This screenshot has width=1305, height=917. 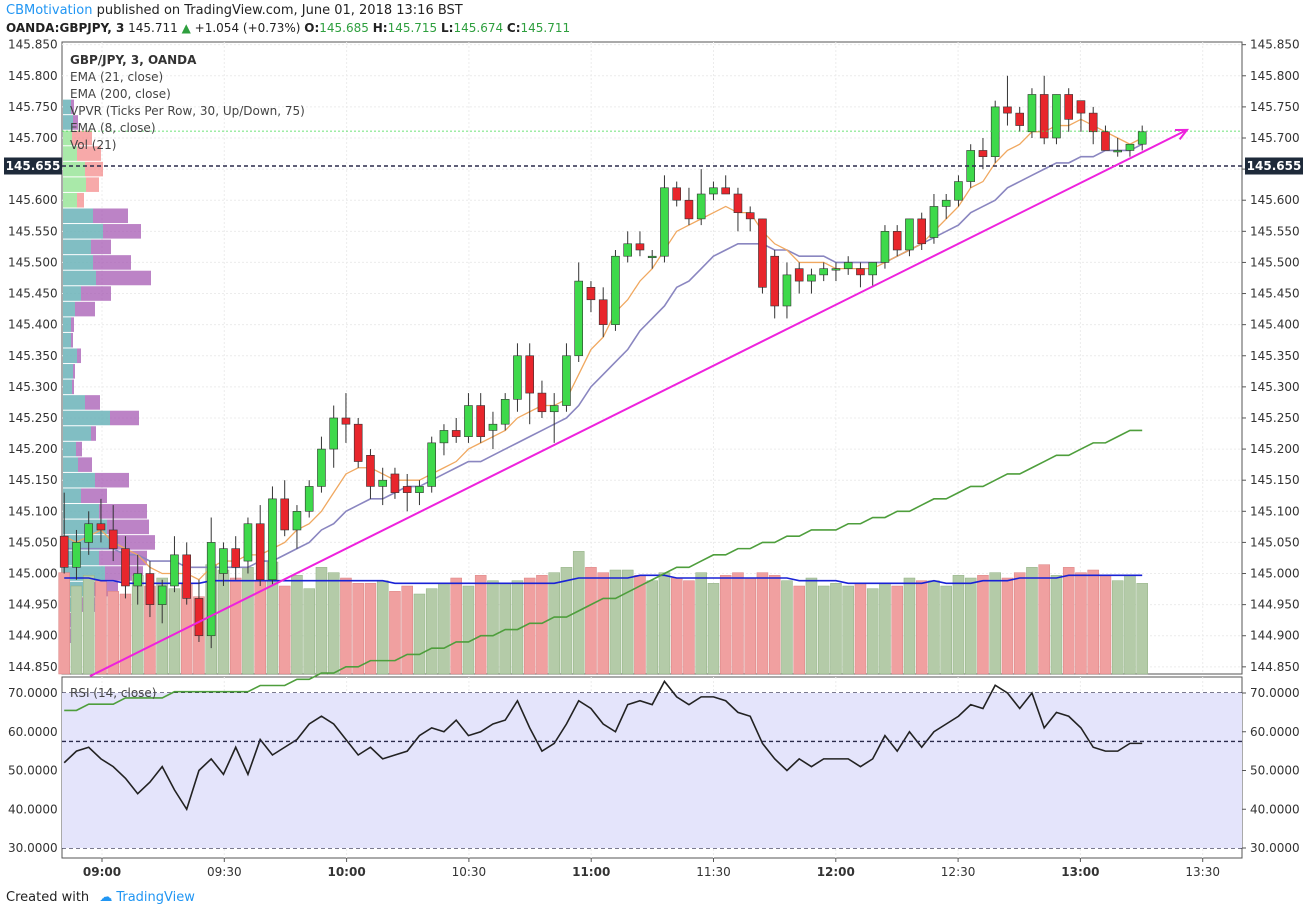 I want to click on author-link: CBMotivation, so click(x=49, y=10).